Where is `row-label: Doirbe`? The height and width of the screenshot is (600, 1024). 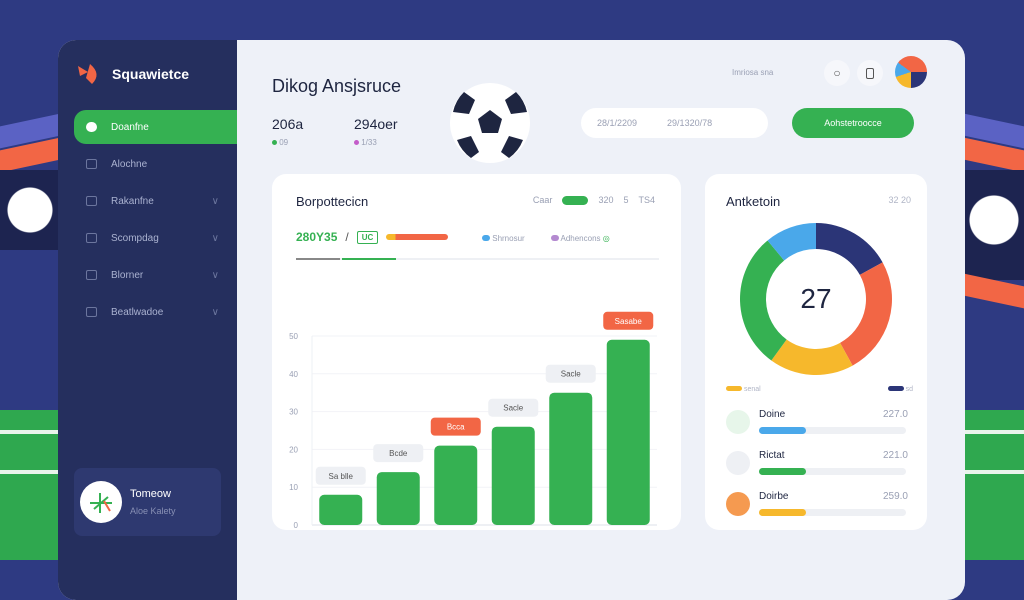 row-label: Doirbe is located at coordinates (774, 496).